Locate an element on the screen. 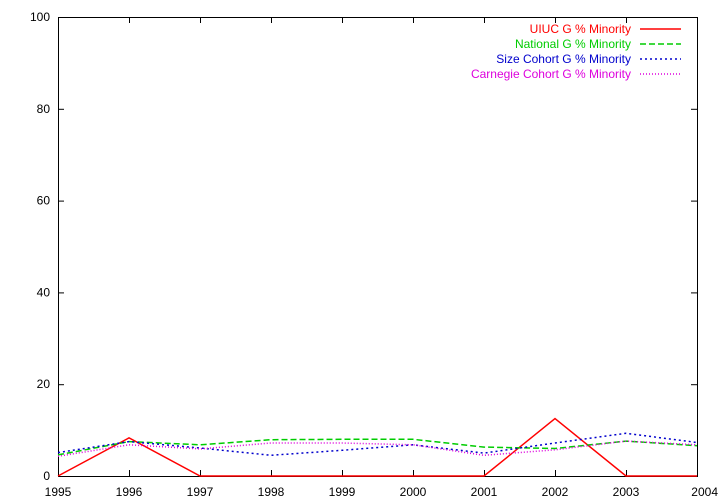  series-lines is located at coordinates (377, 447).